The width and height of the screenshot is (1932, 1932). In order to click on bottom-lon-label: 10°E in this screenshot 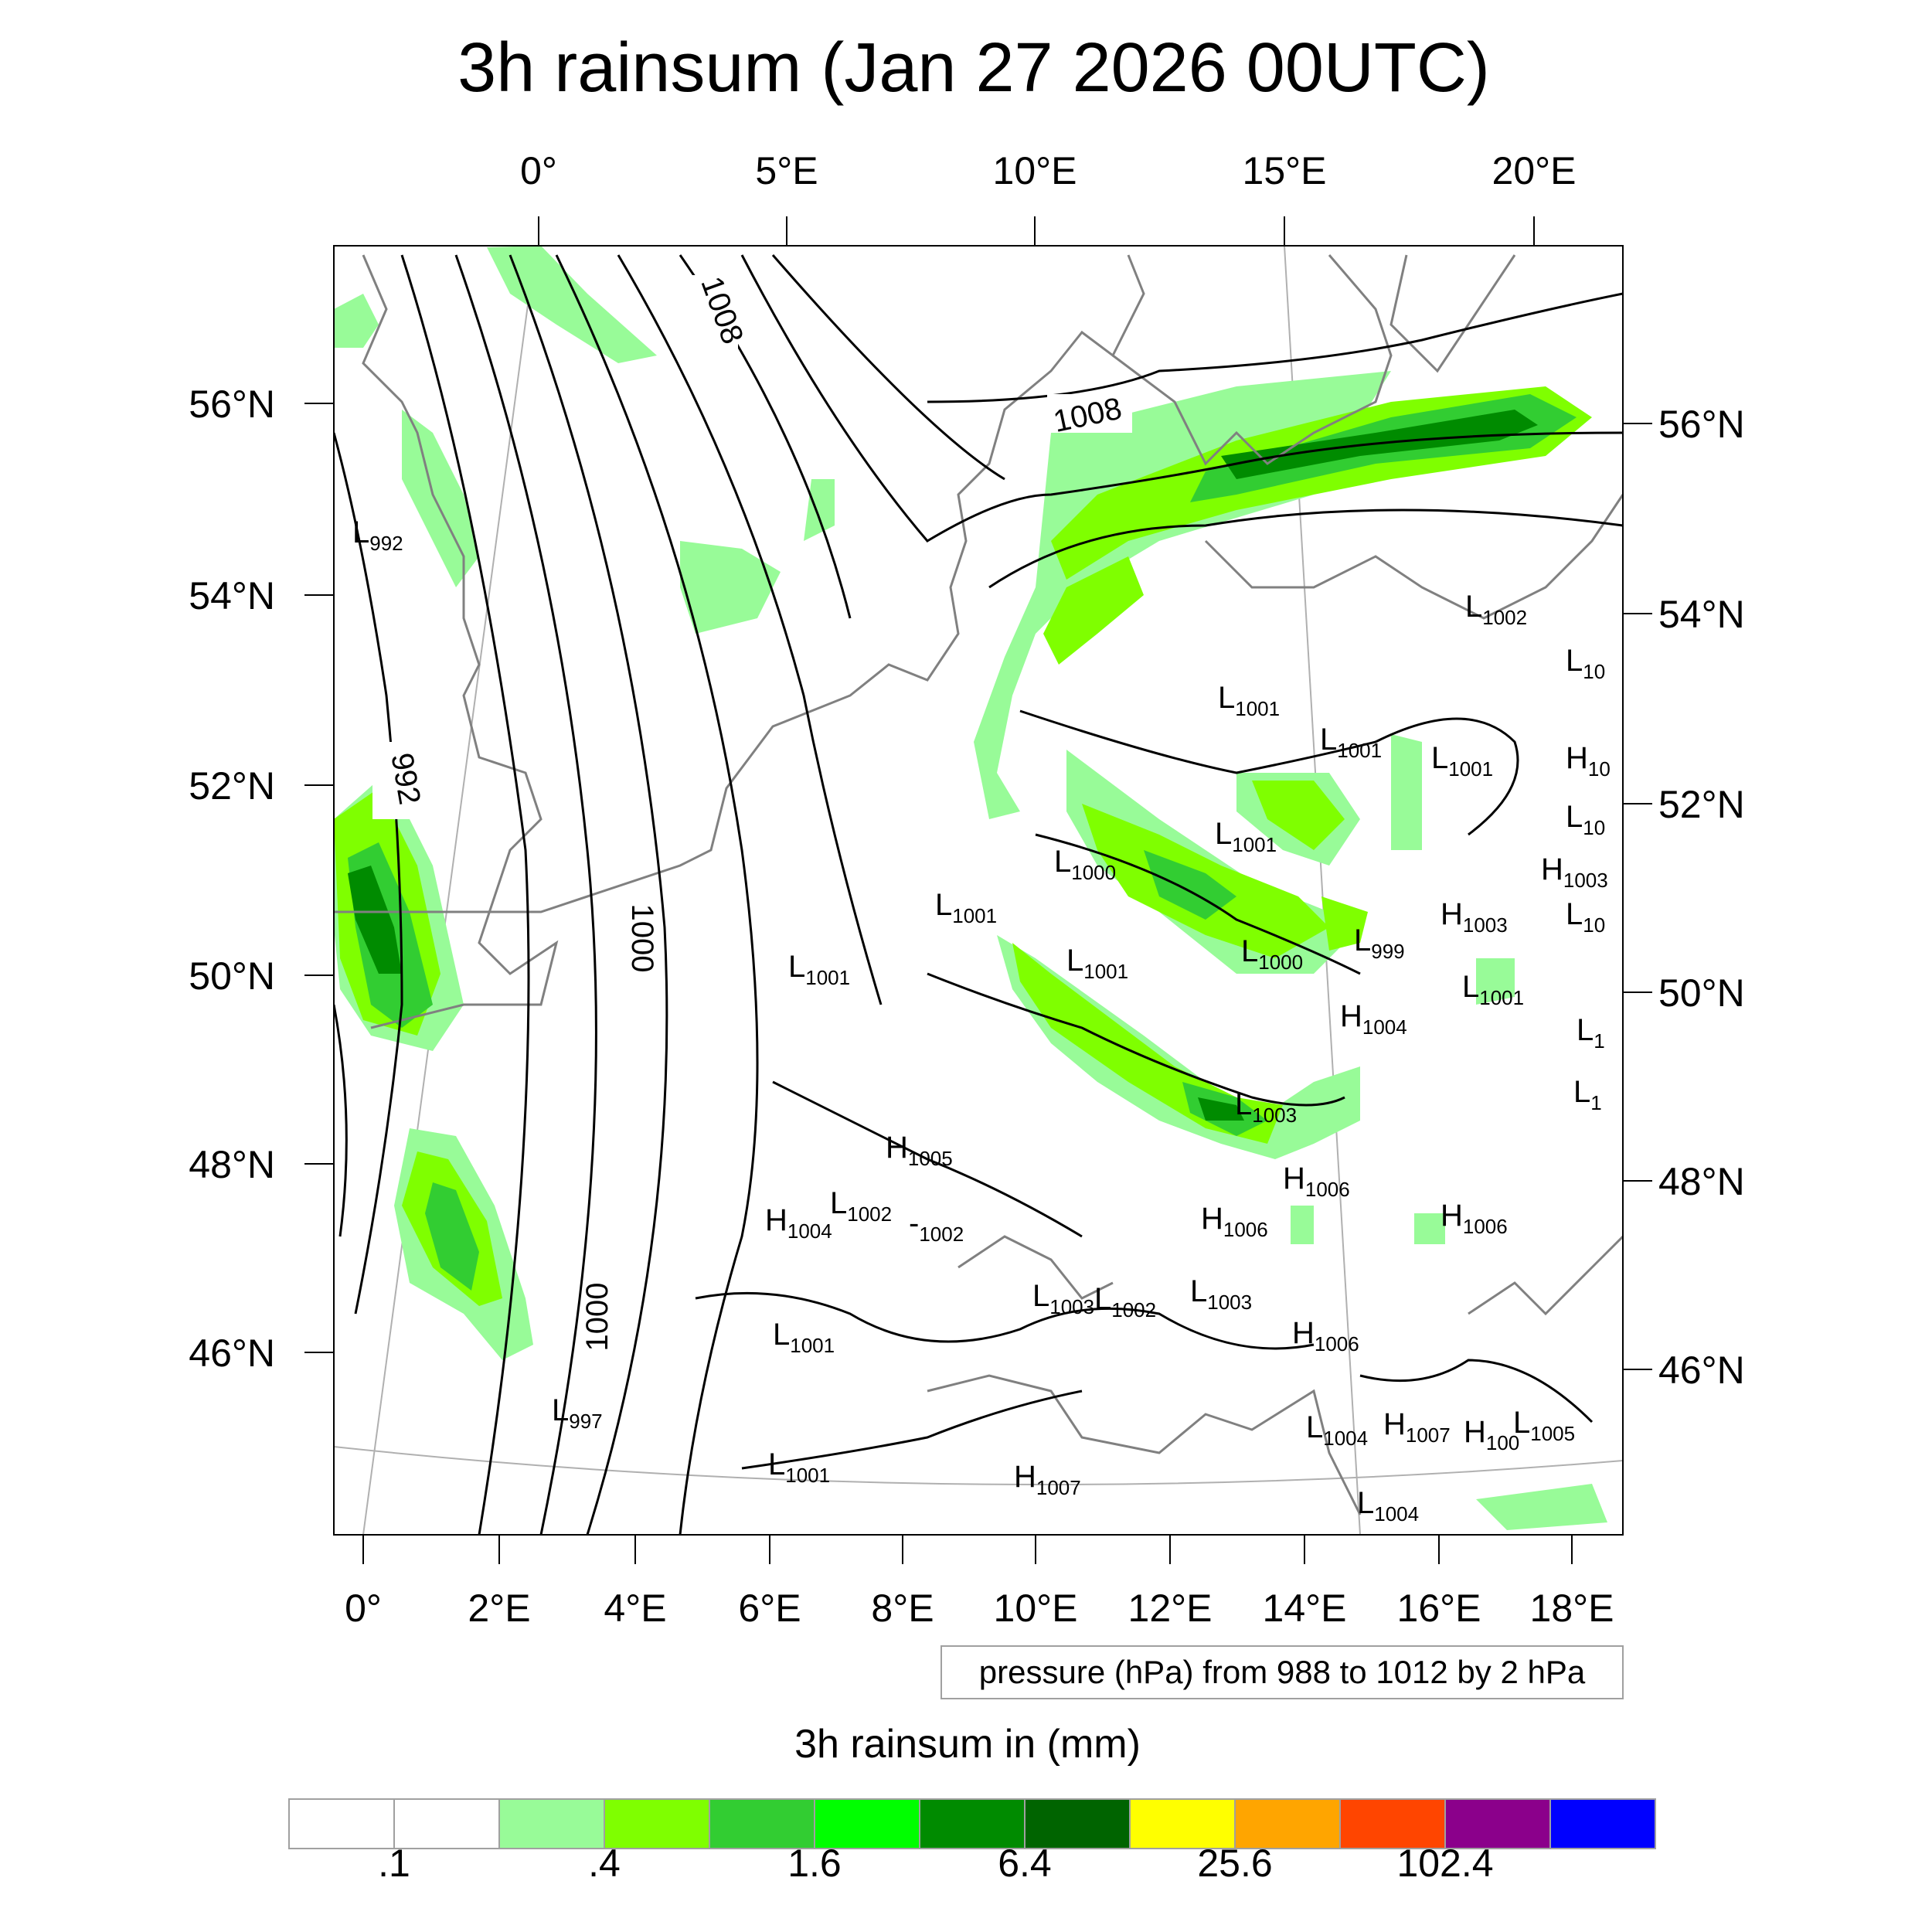, I will do `click(1036, 1609)`.